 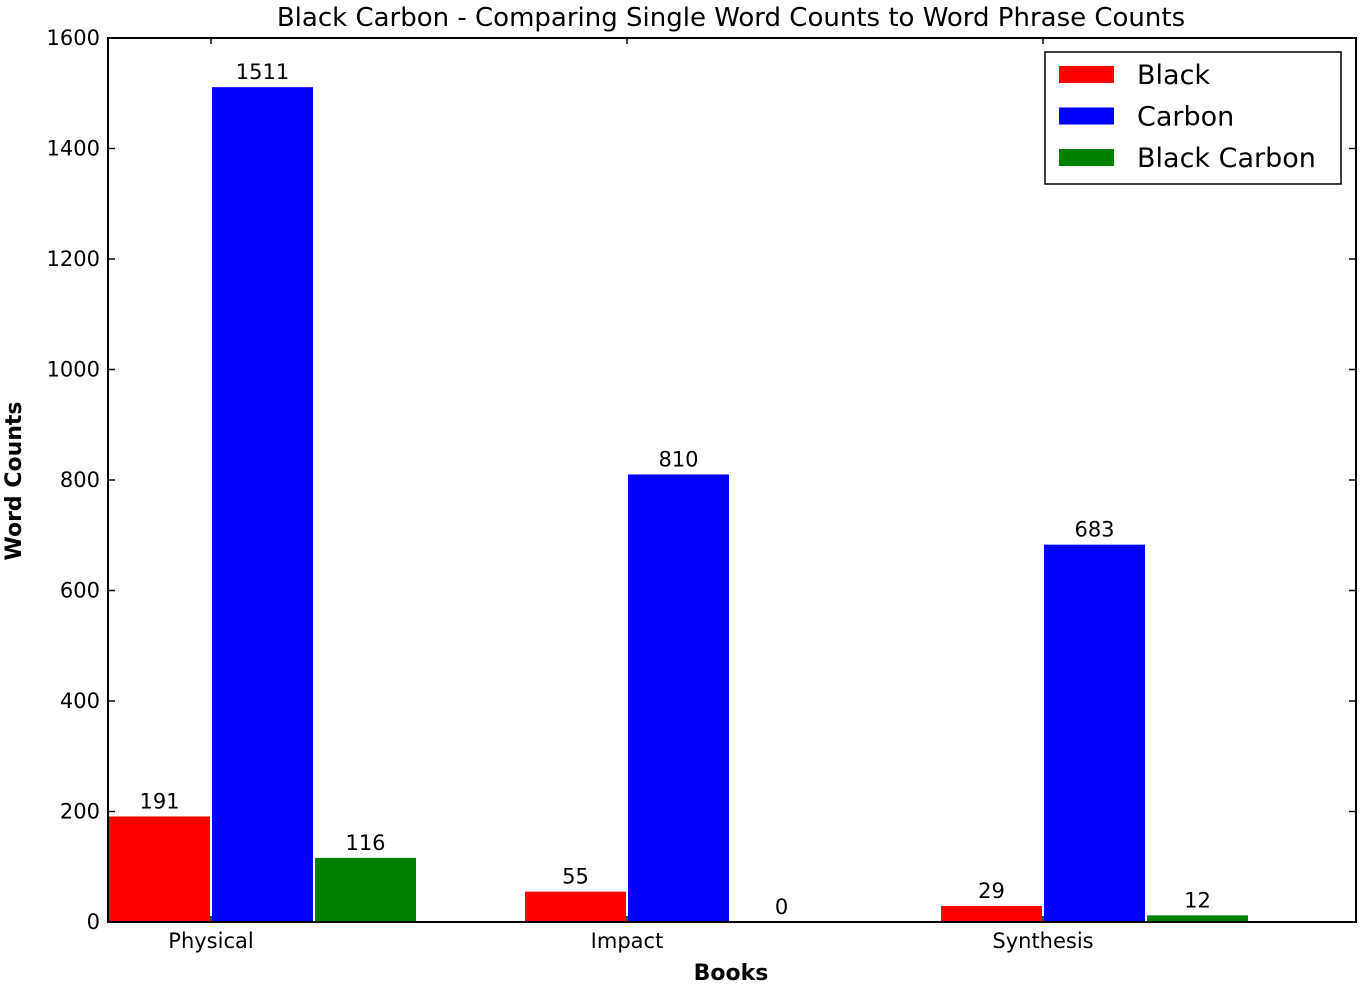 What do you see at coordinates (14, 480) in the screenshot?
I see `y-axis-label: Word Counts` at bounding box center [14, 480].